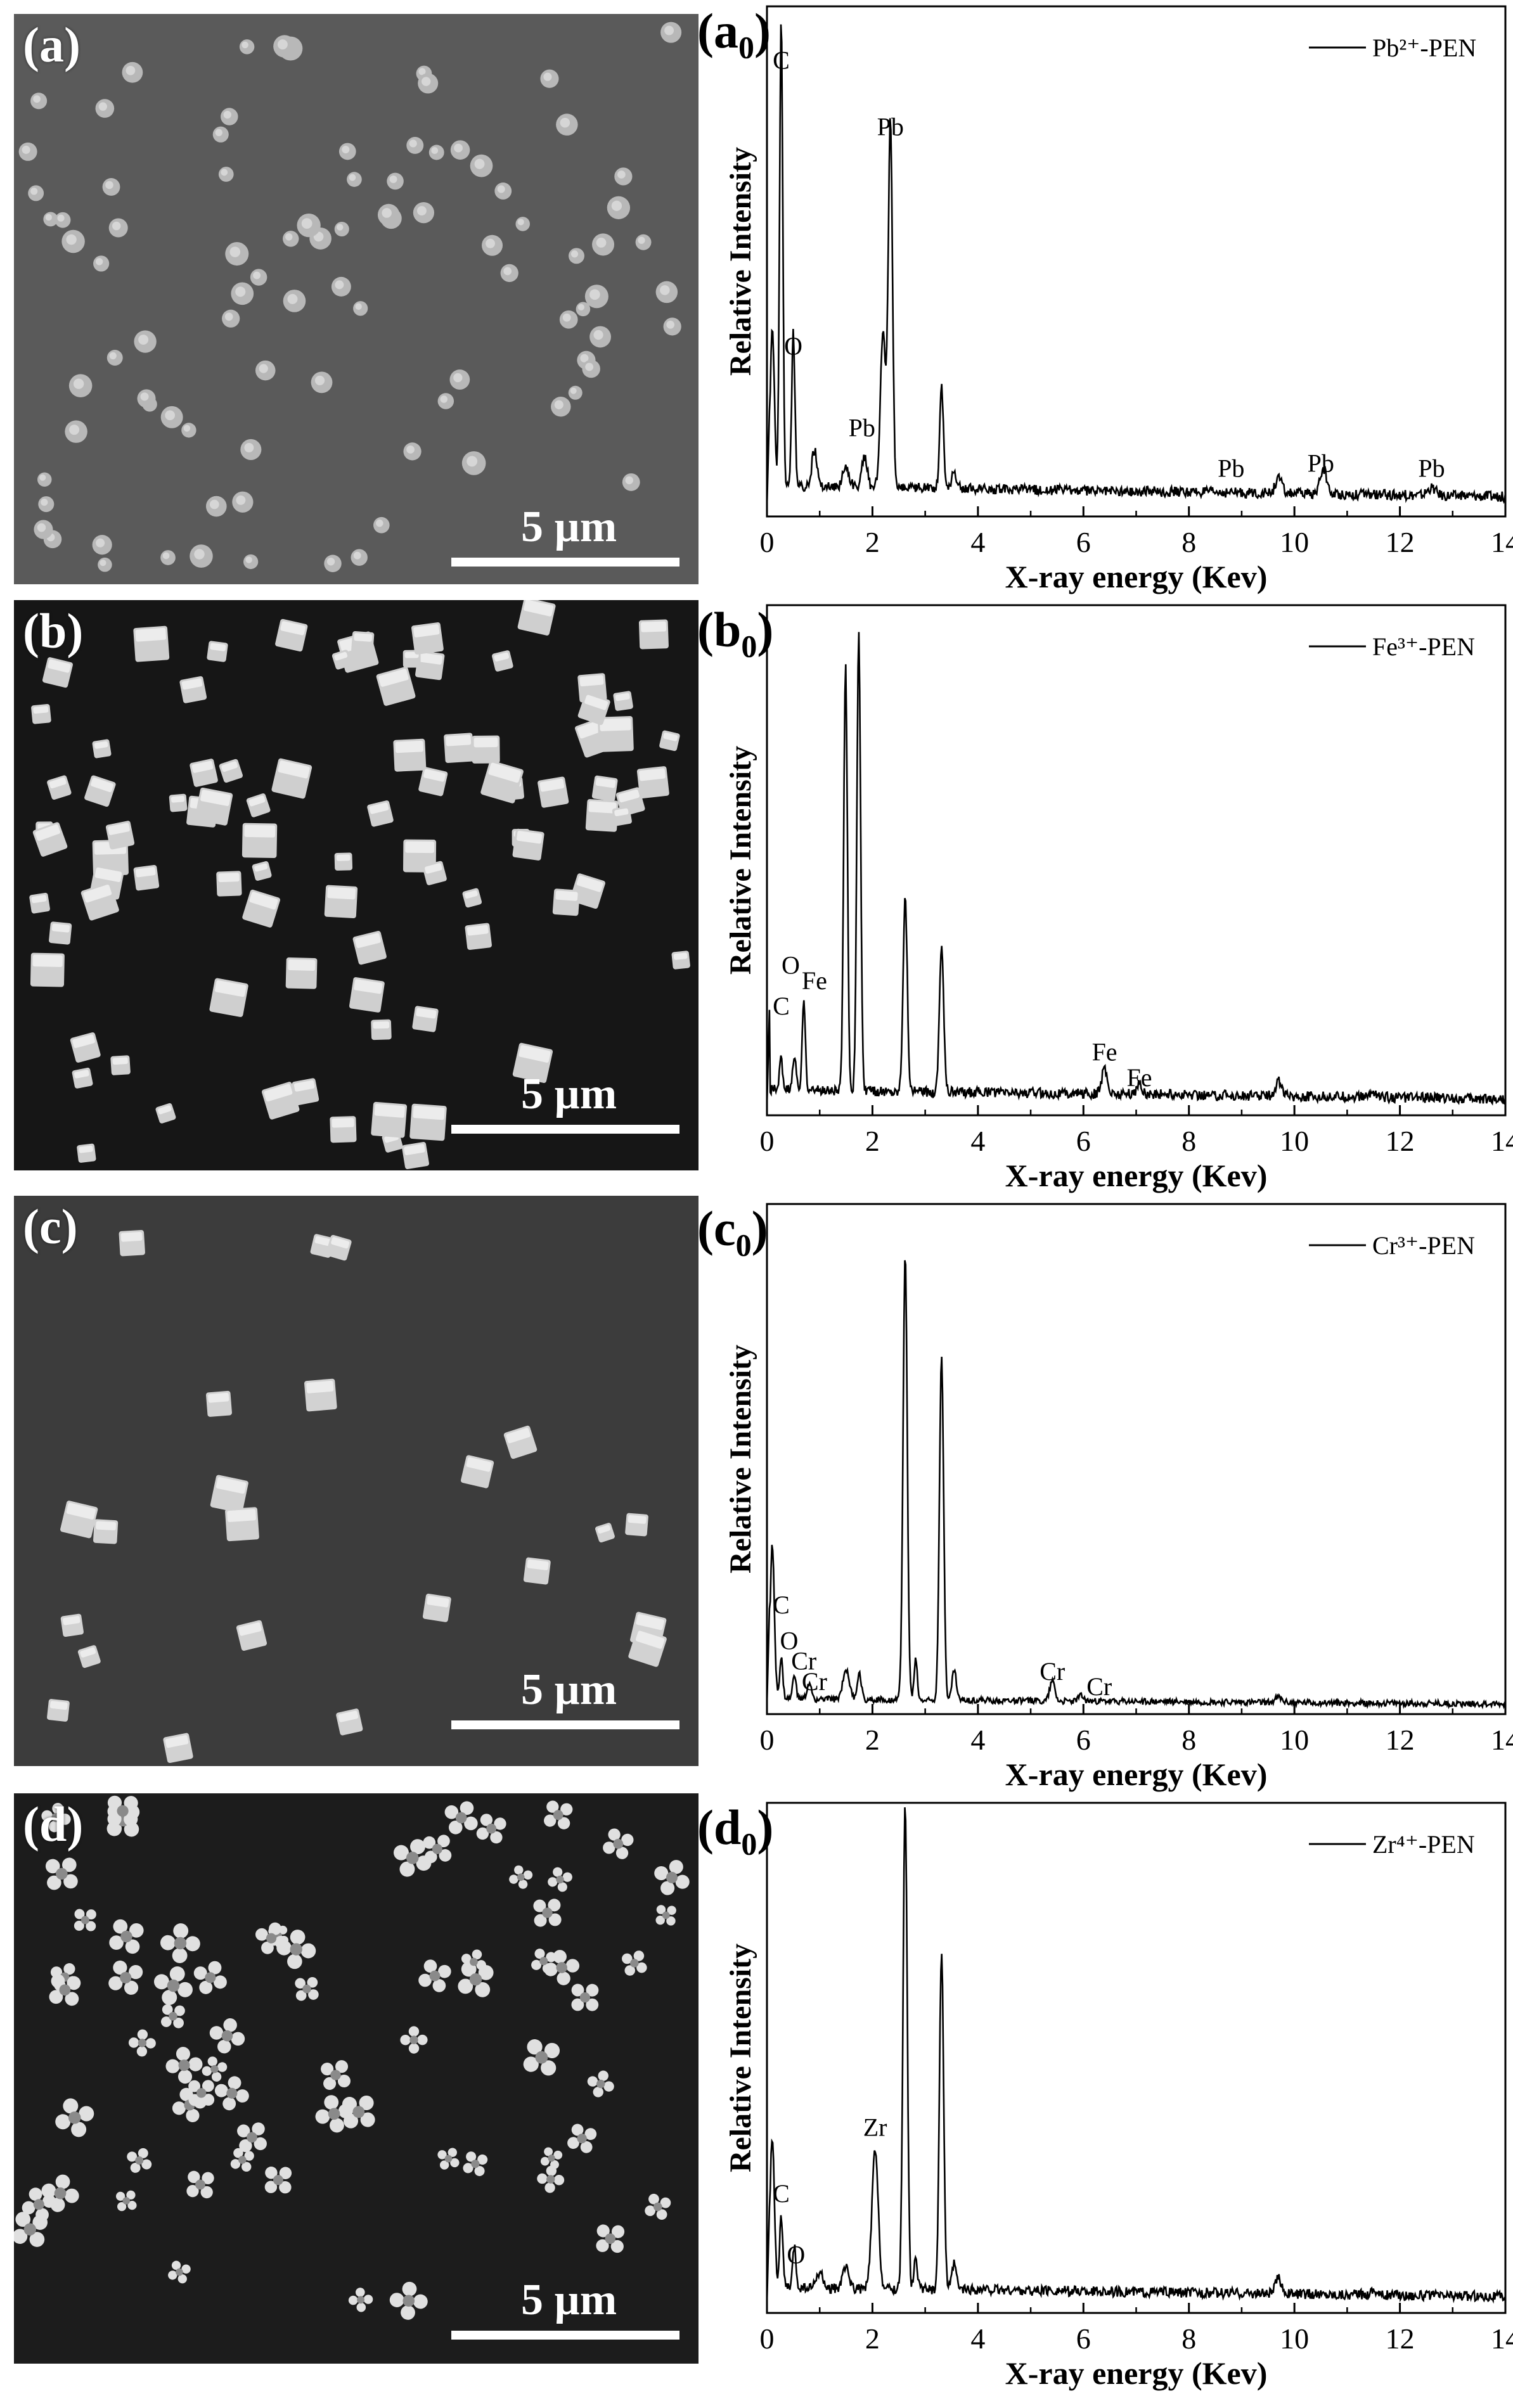 The height and width of the screenshot is (2408, 1513). I want to click on panel-label-b: (b), so click(53, 630).